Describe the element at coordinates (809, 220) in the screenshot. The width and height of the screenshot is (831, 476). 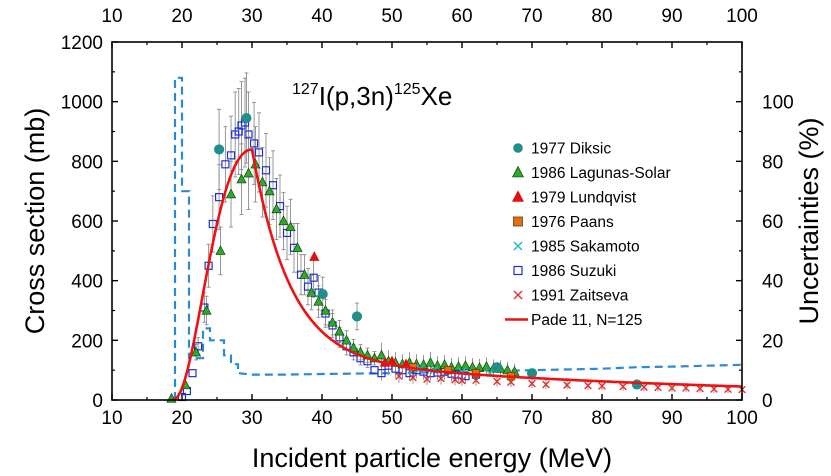
I see `y2-axis-title: Uncertainties (%)` at that location.